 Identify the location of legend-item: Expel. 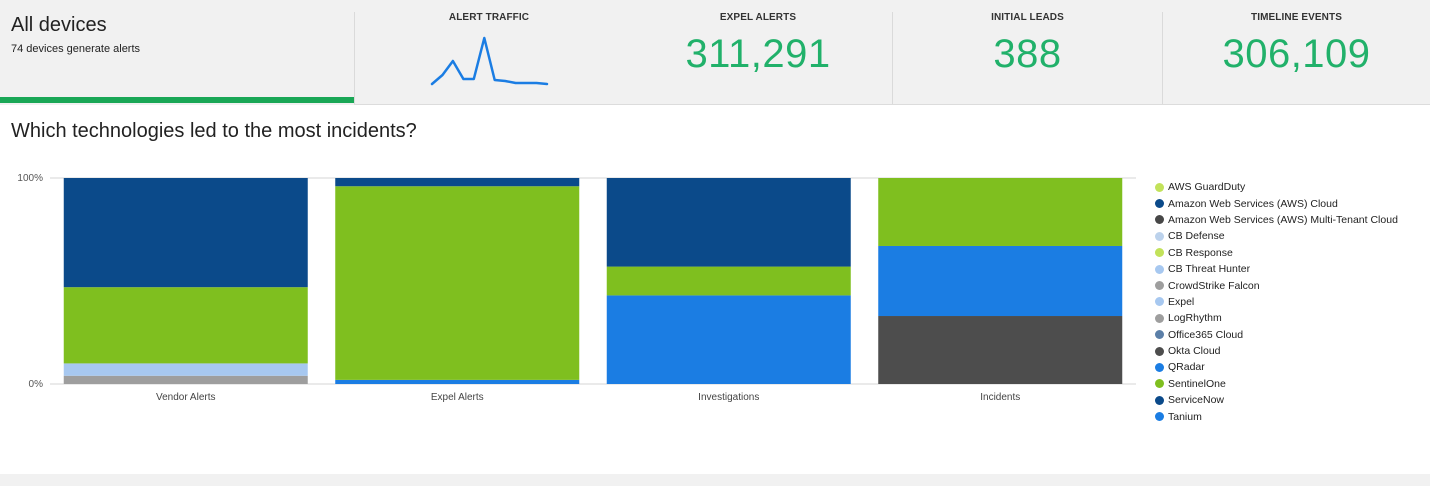
(1276, 302).